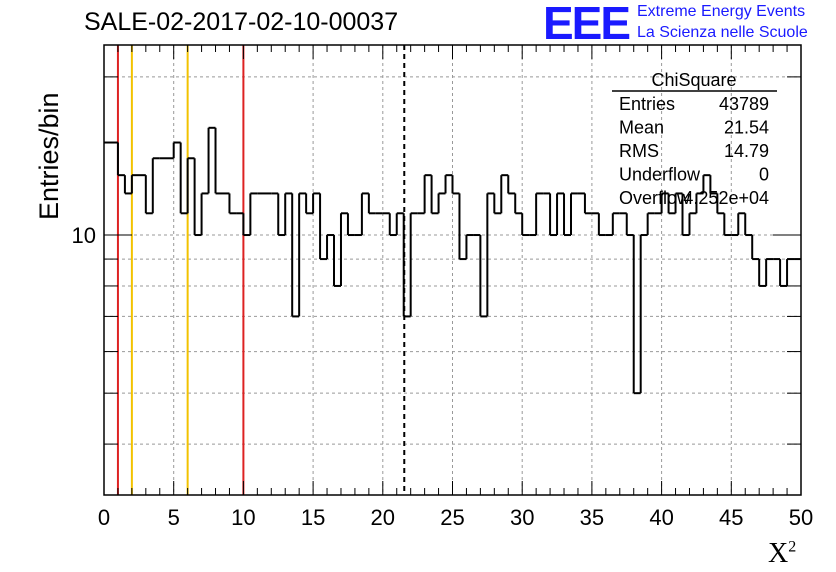 The height and width of the screenshot is (572, 836). What do you see at coordinates (660, 175) in the screenshot?
I see `stats-row-label: Underflow` at bounding box center [660, 175].